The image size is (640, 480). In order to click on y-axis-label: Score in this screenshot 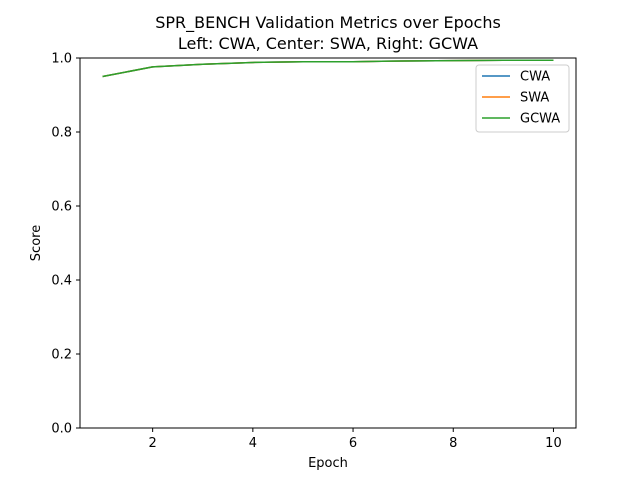, I will do `click(36, 243)`.